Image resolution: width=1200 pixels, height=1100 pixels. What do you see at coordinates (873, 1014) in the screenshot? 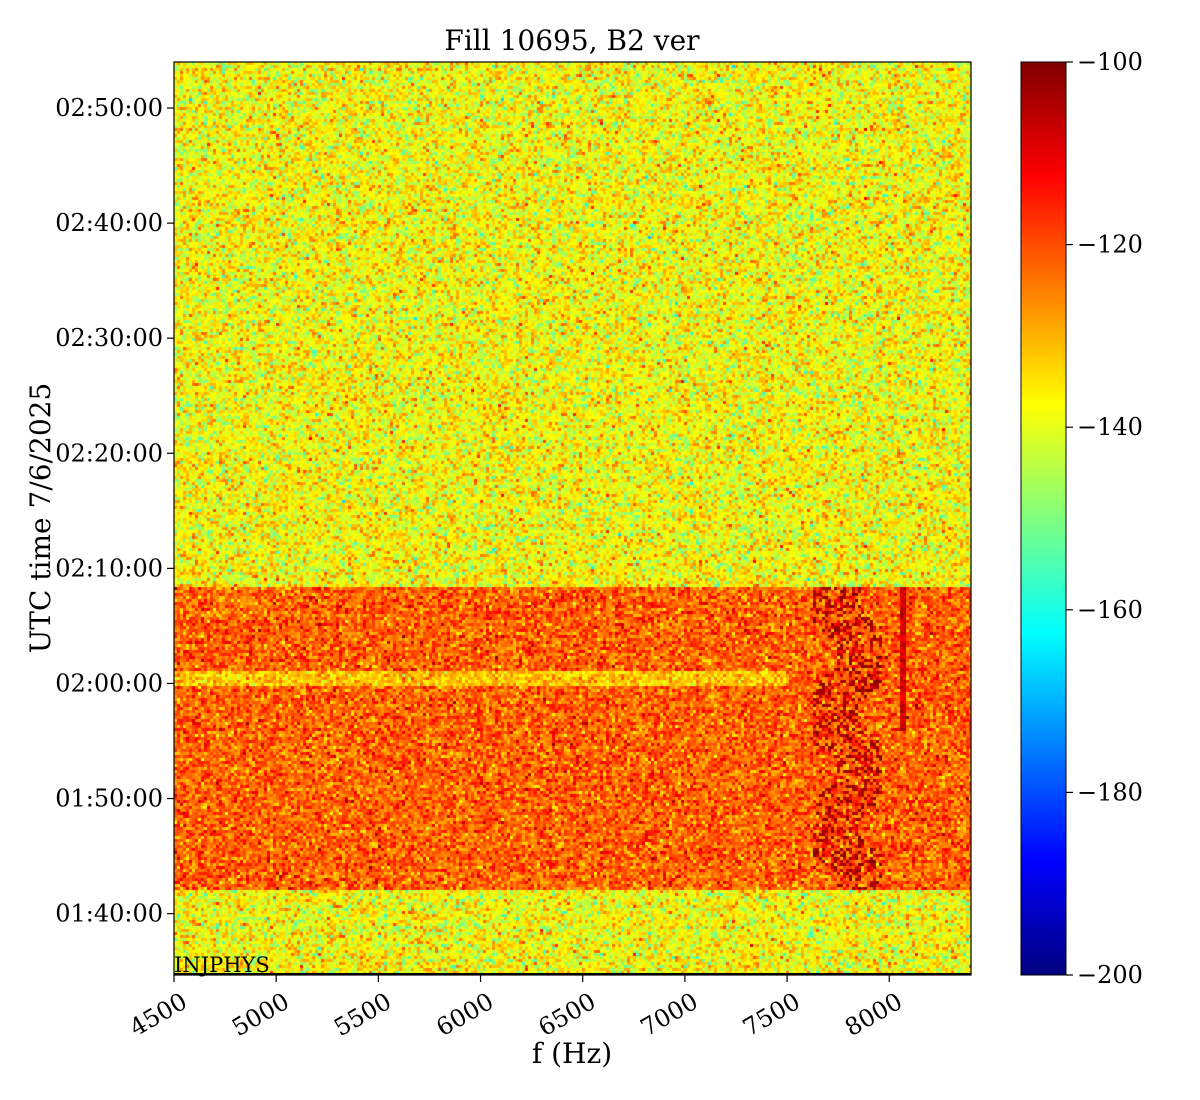
I see `x-tick-label: 8000` at bounding box center [873, 1014].